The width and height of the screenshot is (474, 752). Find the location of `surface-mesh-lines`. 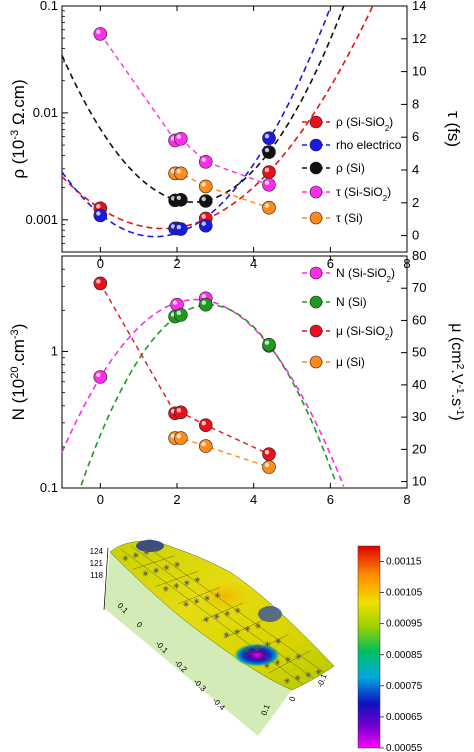

surface-mesh-lines is located at coordinates (222, 613).